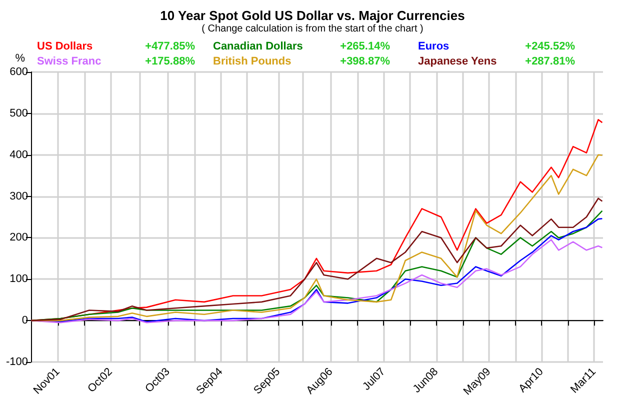 The height and width of the screenshot is (401, 625). What do you see at coordinates (313, 29) in the screenshot?
I see `chart-subtitle: ( Change calculation is from the start of the chart )` at bounding box center [313, 29].